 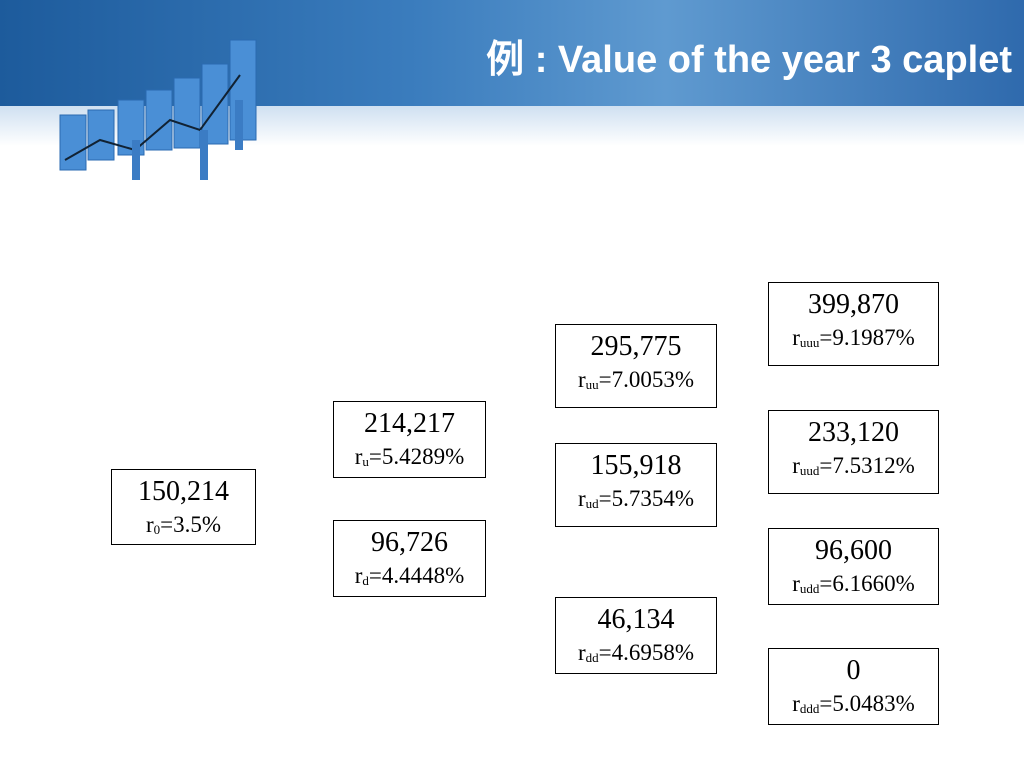 What do you see at coordinates (409, 423) in the screenshot?
I see `node-value: 214,217` at bounding box center [409, 423].